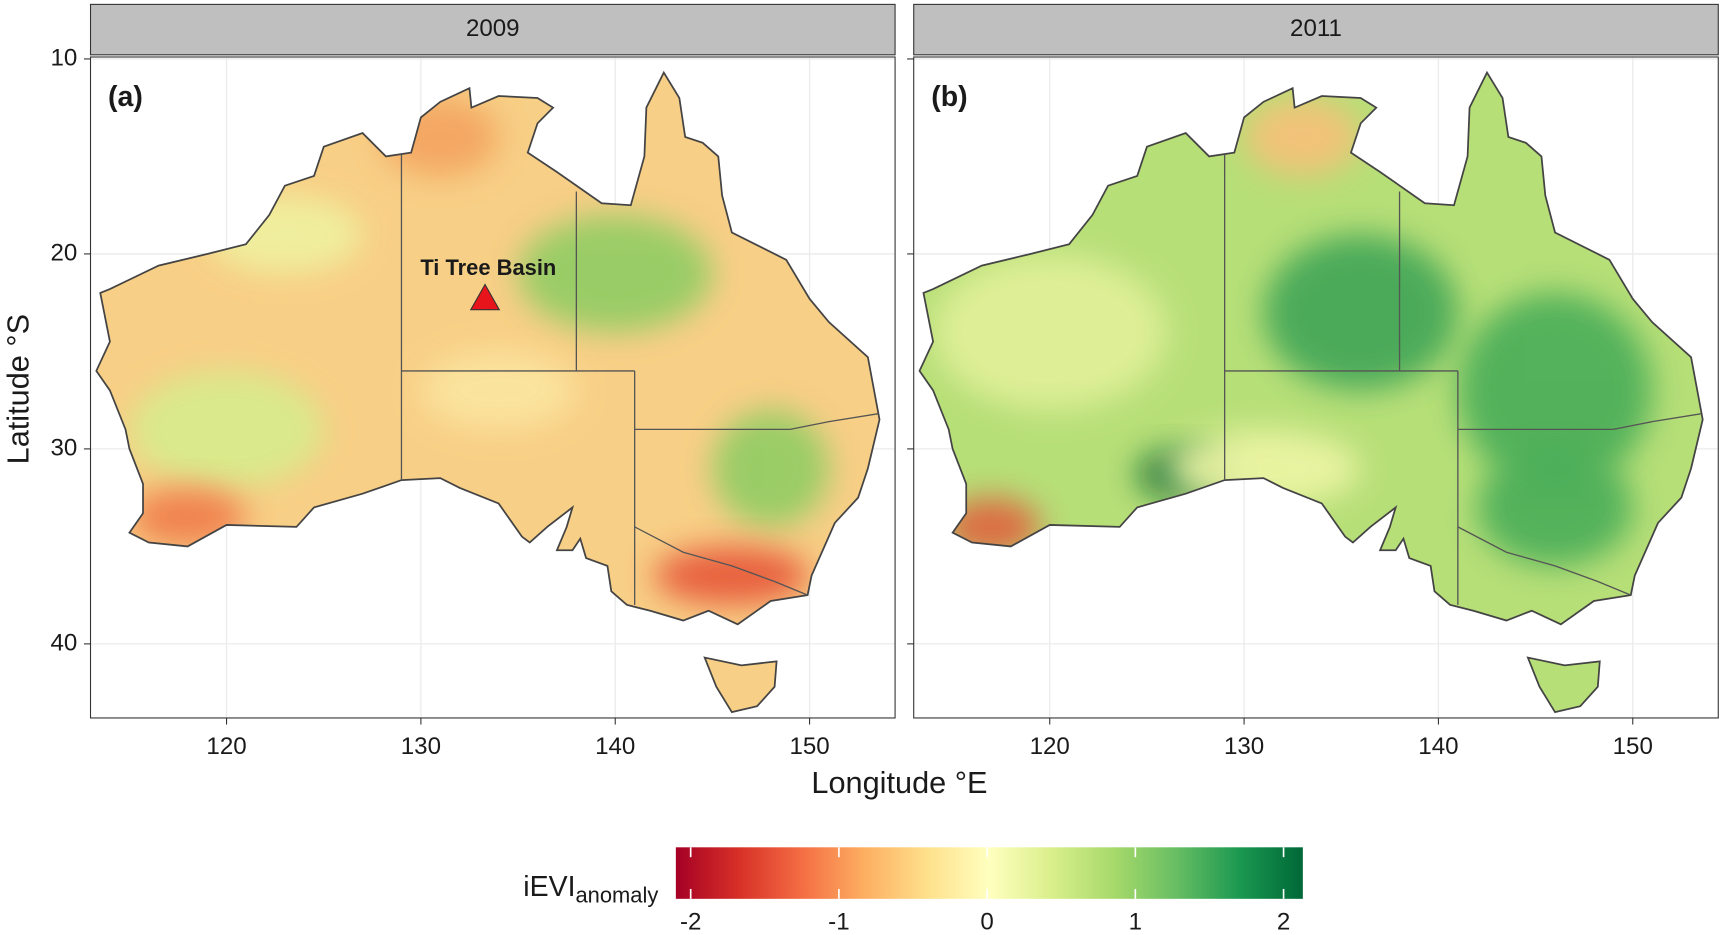 The width and height of the screenshot is (1720, 935). Describe the element at coordinates (64, 252) in the screenshot. I see `y-tick-label: 20` at that location.